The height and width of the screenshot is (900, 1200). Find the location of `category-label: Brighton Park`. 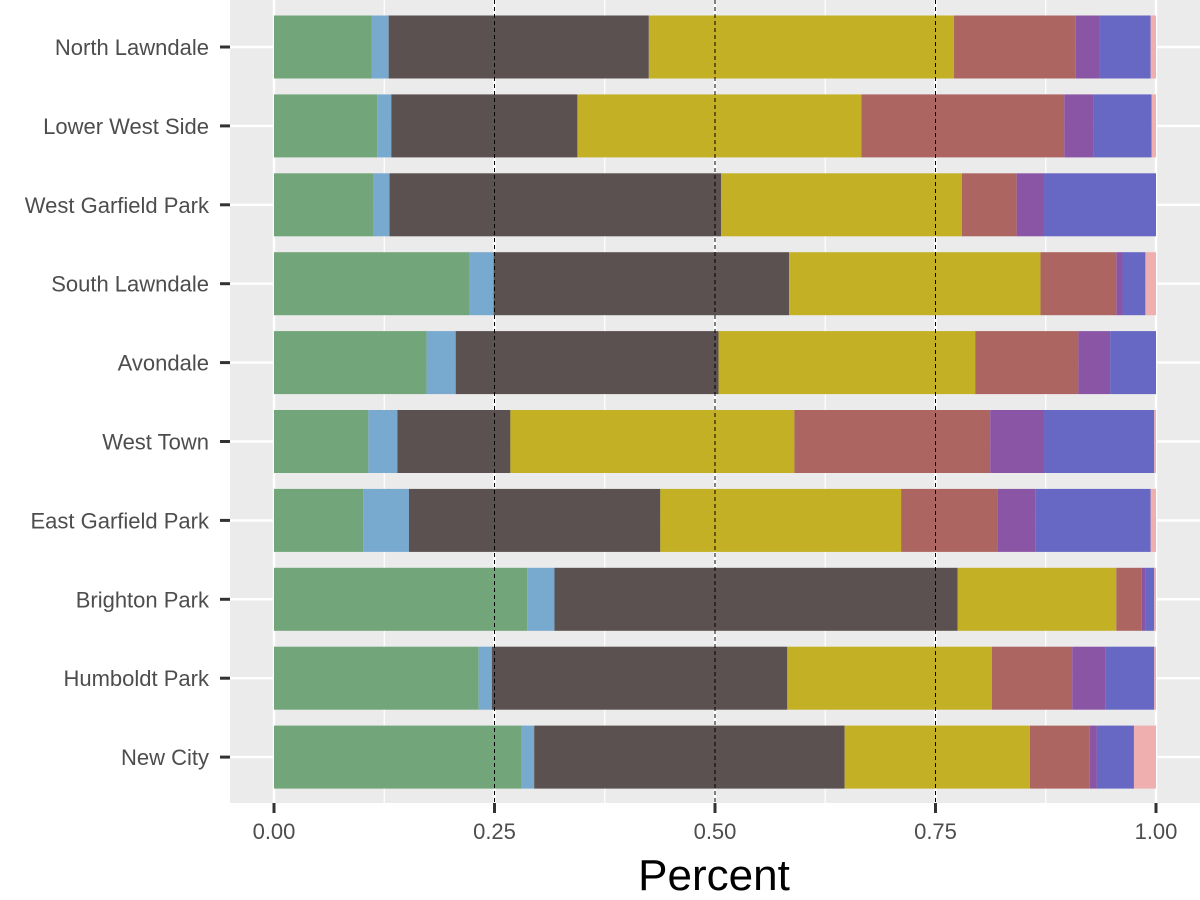

category-label: Brighton Park is located at coordinates (143, 599).